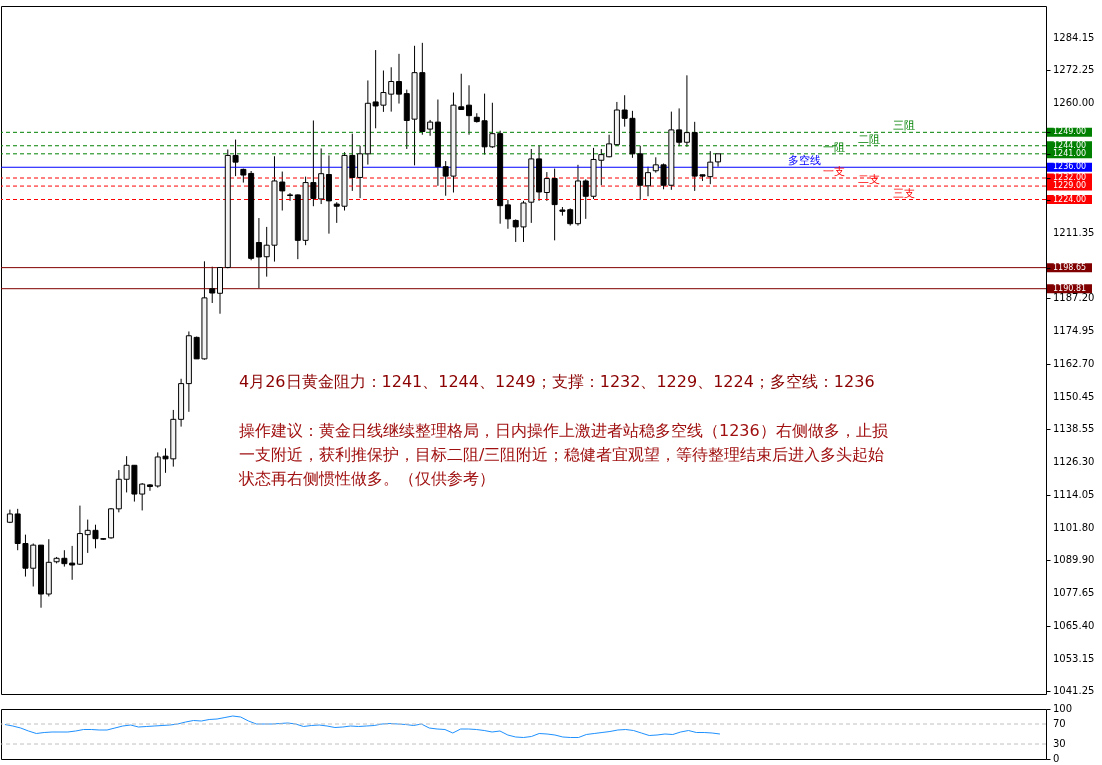  Describe the element at coordinates (834, 171) in the screenshot. I see `ref-line-label: 一支` at that location.